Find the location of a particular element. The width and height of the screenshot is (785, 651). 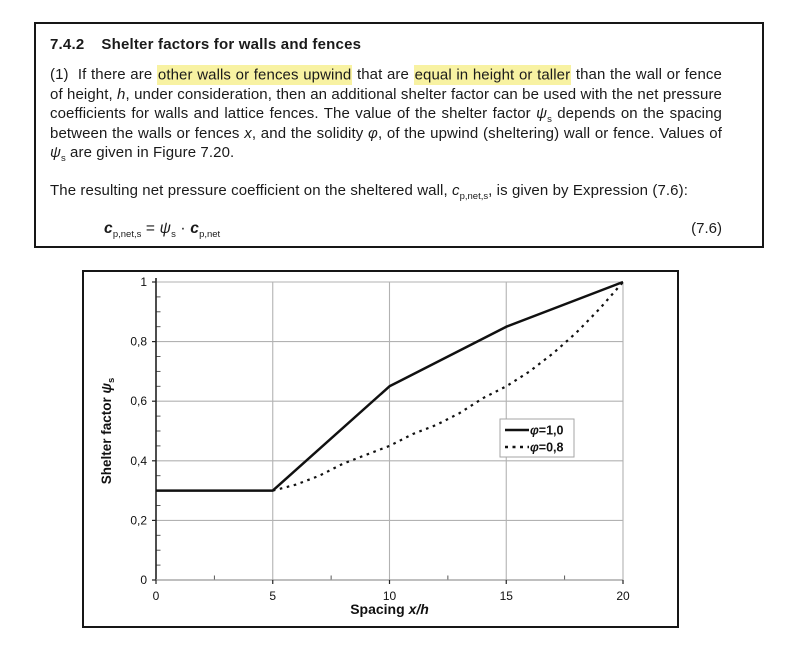

svg-text: 0,2 is located at coordinates (138, 520).